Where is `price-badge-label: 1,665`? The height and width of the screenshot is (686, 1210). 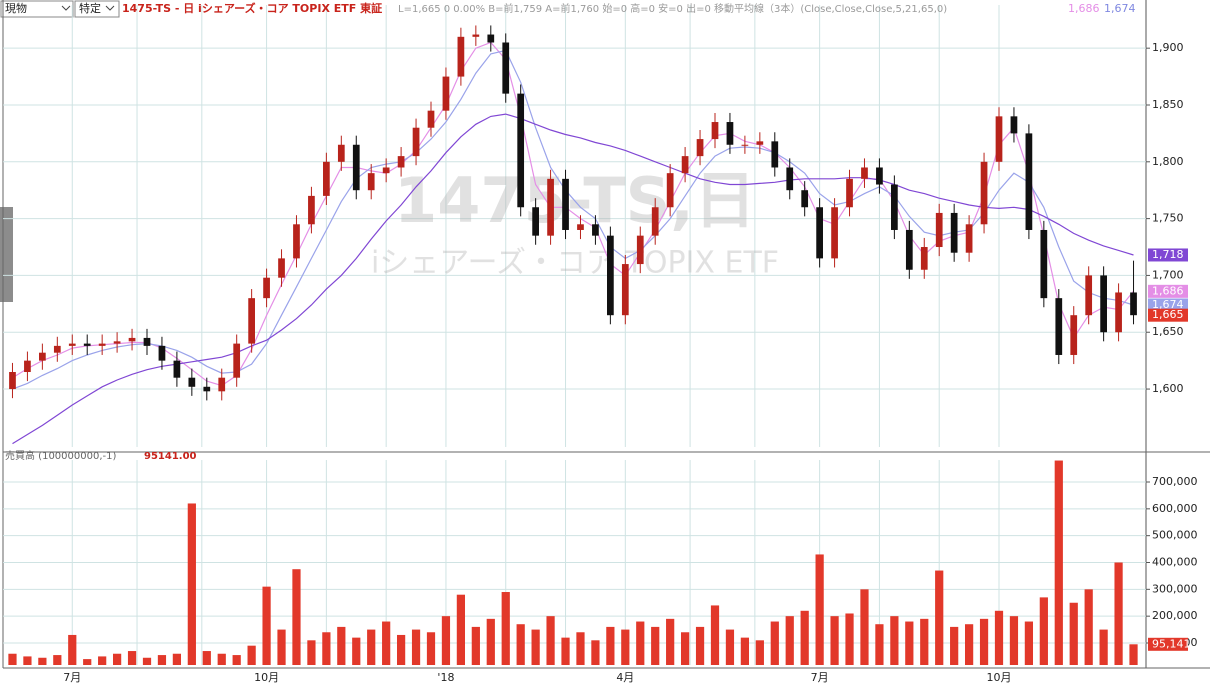
price-badge-label: 1,665 is located at coordinates (1168, 314).